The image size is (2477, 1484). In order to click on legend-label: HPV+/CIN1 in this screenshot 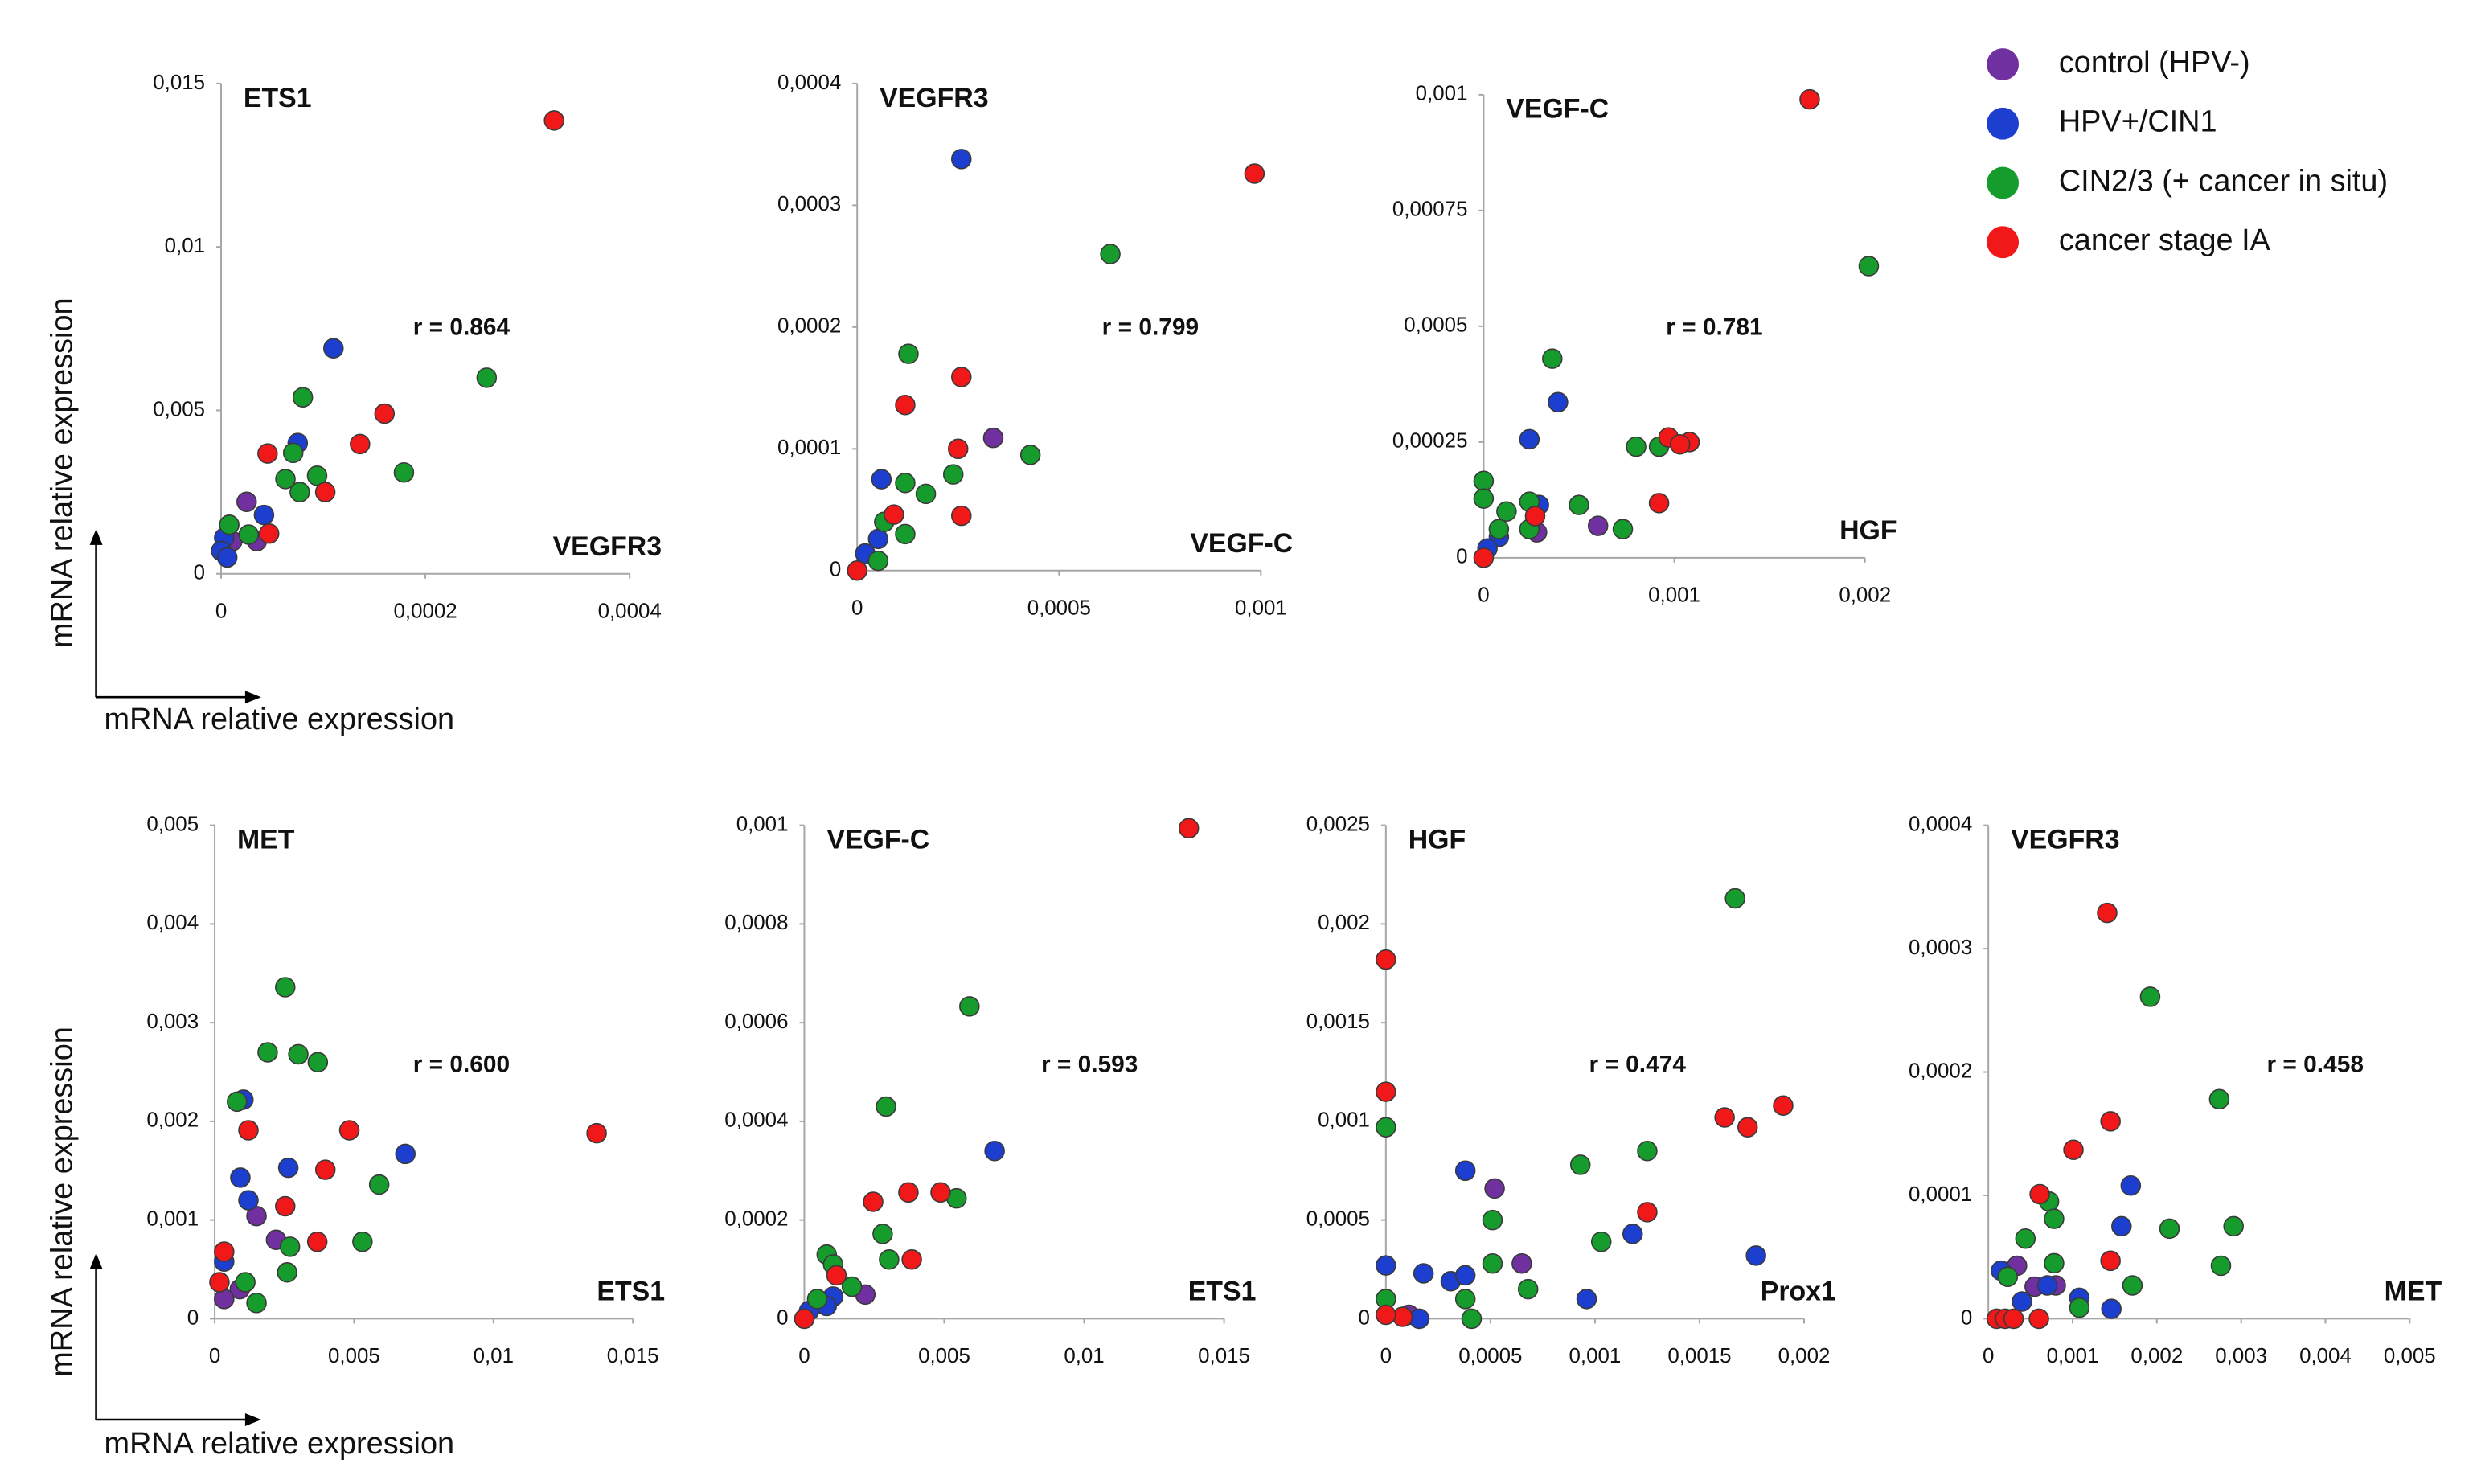, I will do `click(2138, 122)`.